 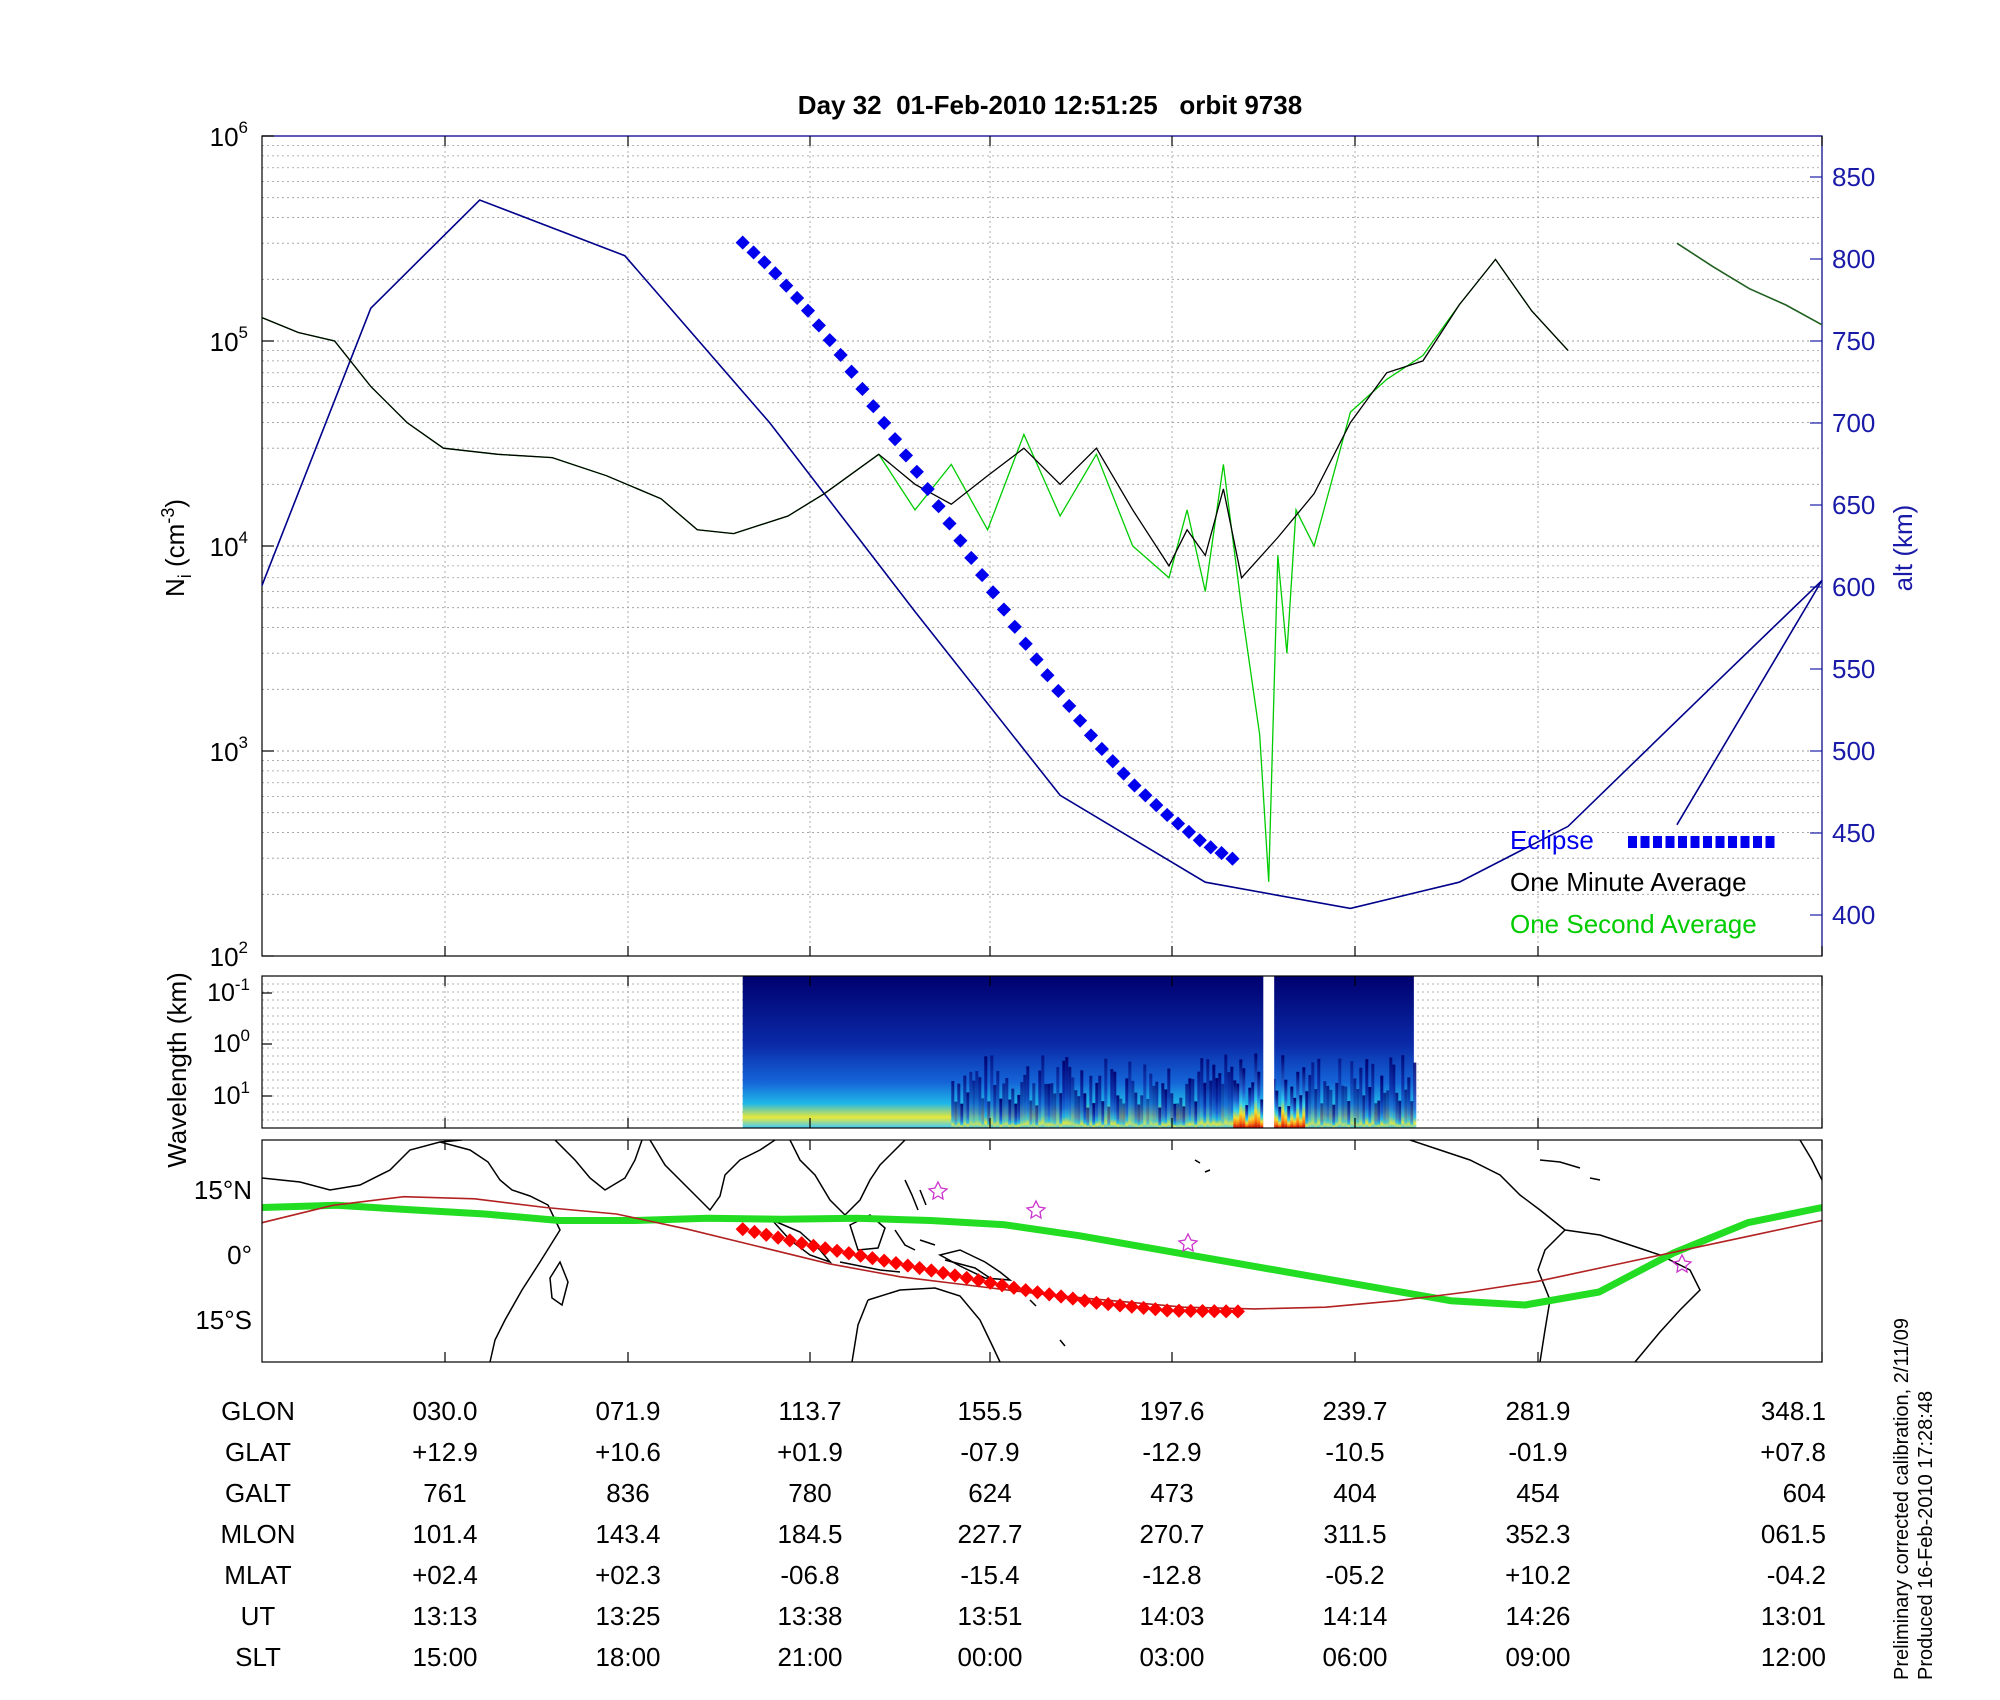 I want to click on altitude-tick-label: 800, so click(x=1853, y=259).